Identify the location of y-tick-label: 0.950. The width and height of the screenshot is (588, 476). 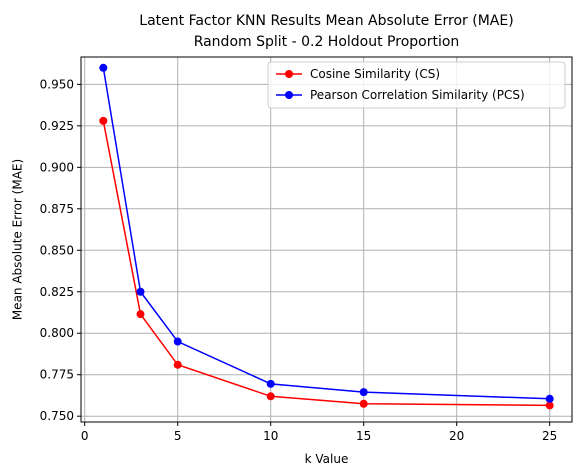
(57, 84).